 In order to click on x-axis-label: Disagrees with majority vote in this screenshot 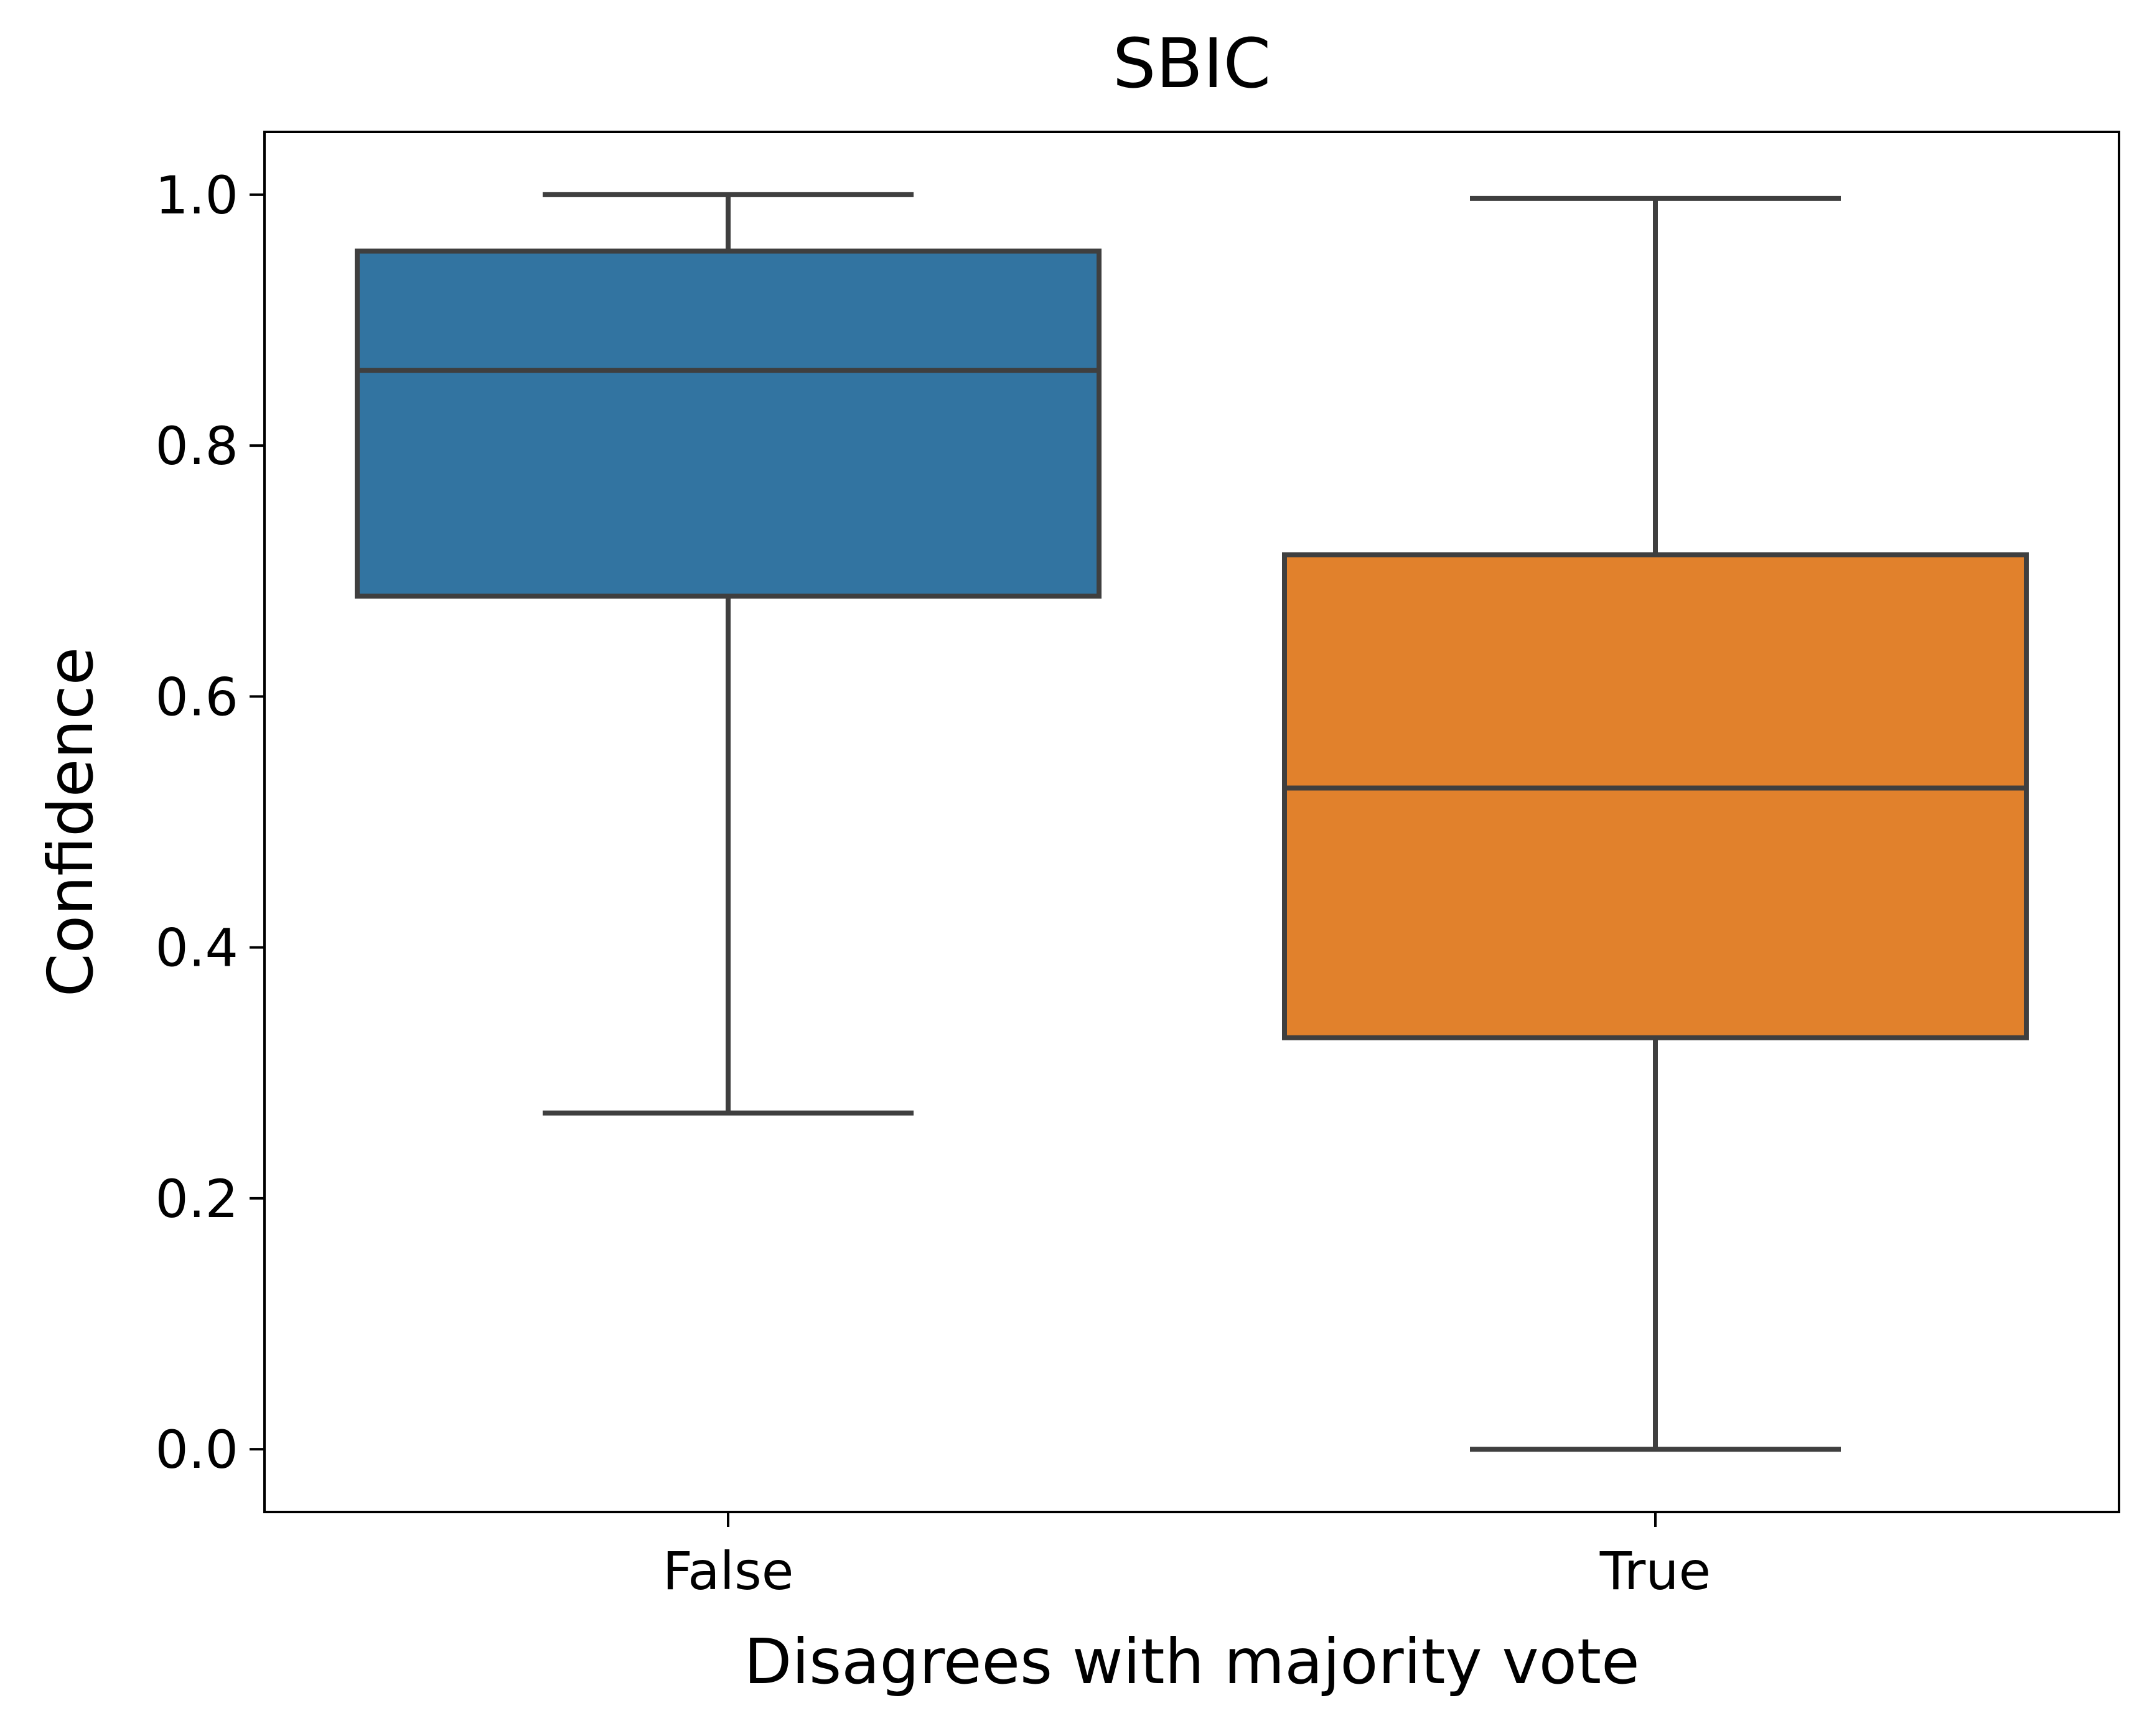, I will do `click(1191, 1662)`.